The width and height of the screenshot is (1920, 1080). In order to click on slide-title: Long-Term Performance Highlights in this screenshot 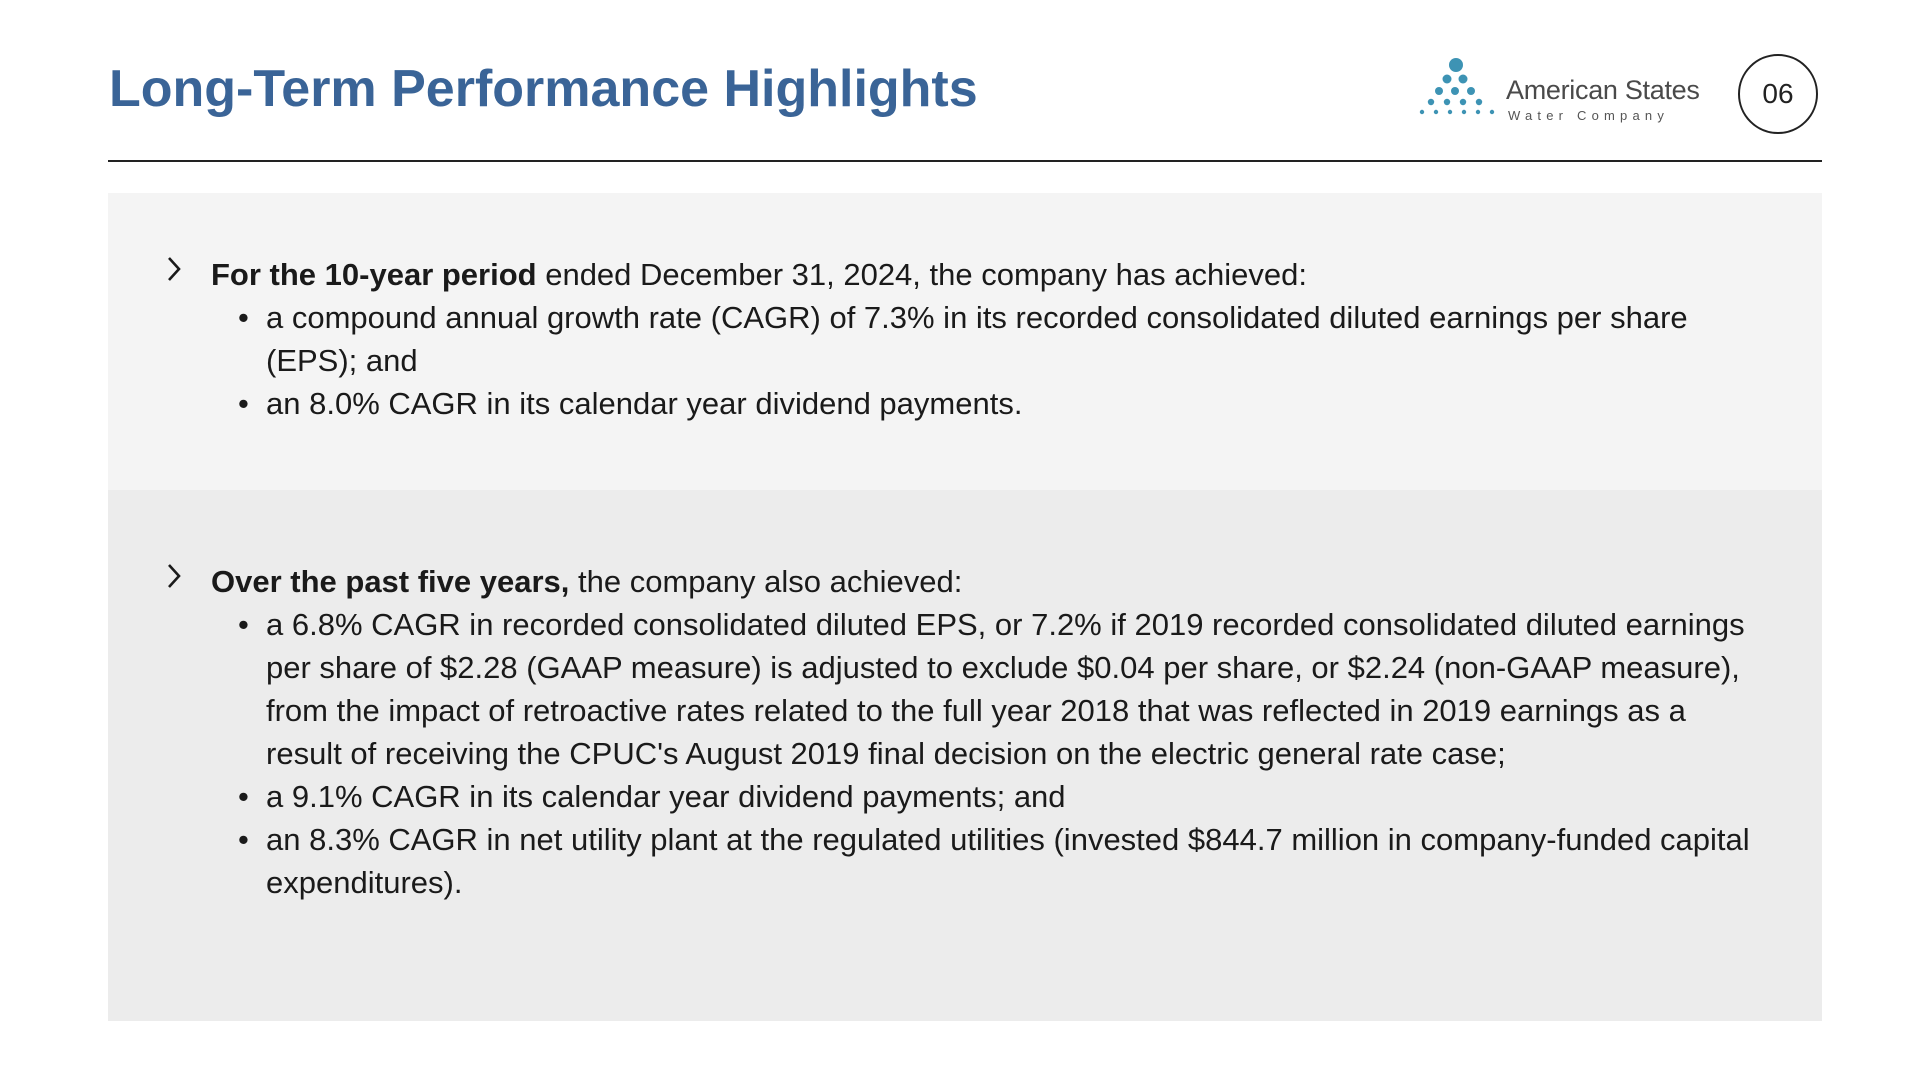, I will do `click(543, 89)`.